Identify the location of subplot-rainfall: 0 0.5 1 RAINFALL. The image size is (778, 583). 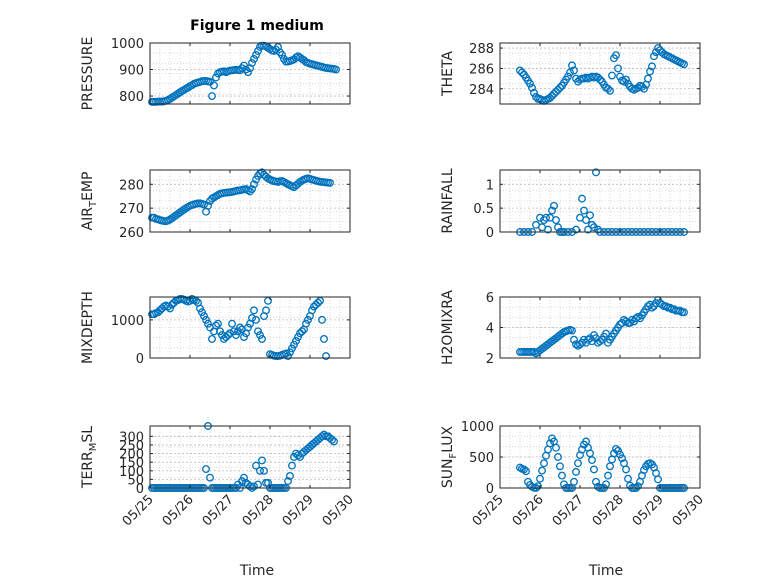
(570, 204).